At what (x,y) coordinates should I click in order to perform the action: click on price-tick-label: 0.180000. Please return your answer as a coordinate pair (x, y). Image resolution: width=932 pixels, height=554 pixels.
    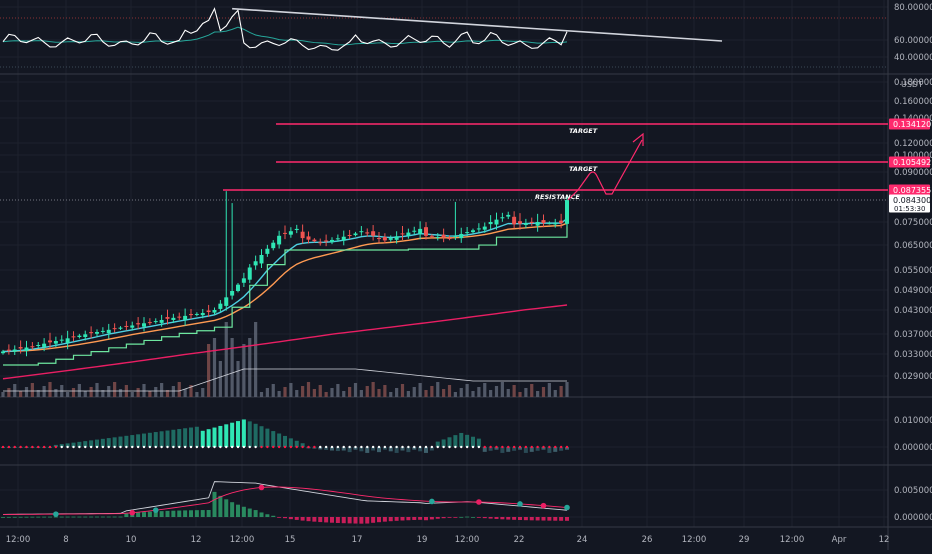
    Looking at the image, I should click on (913, 83).